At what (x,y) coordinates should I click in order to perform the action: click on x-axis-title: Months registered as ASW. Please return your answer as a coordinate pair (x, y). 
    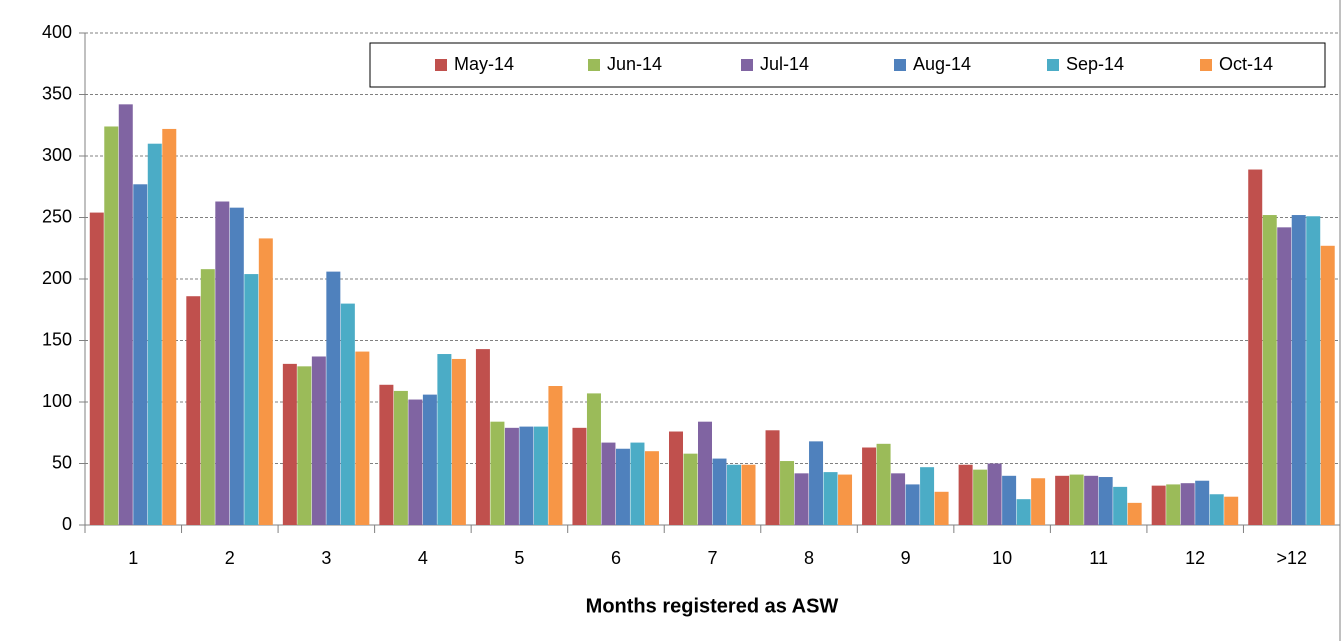
    Looking at the image, I should click on (712, 606).